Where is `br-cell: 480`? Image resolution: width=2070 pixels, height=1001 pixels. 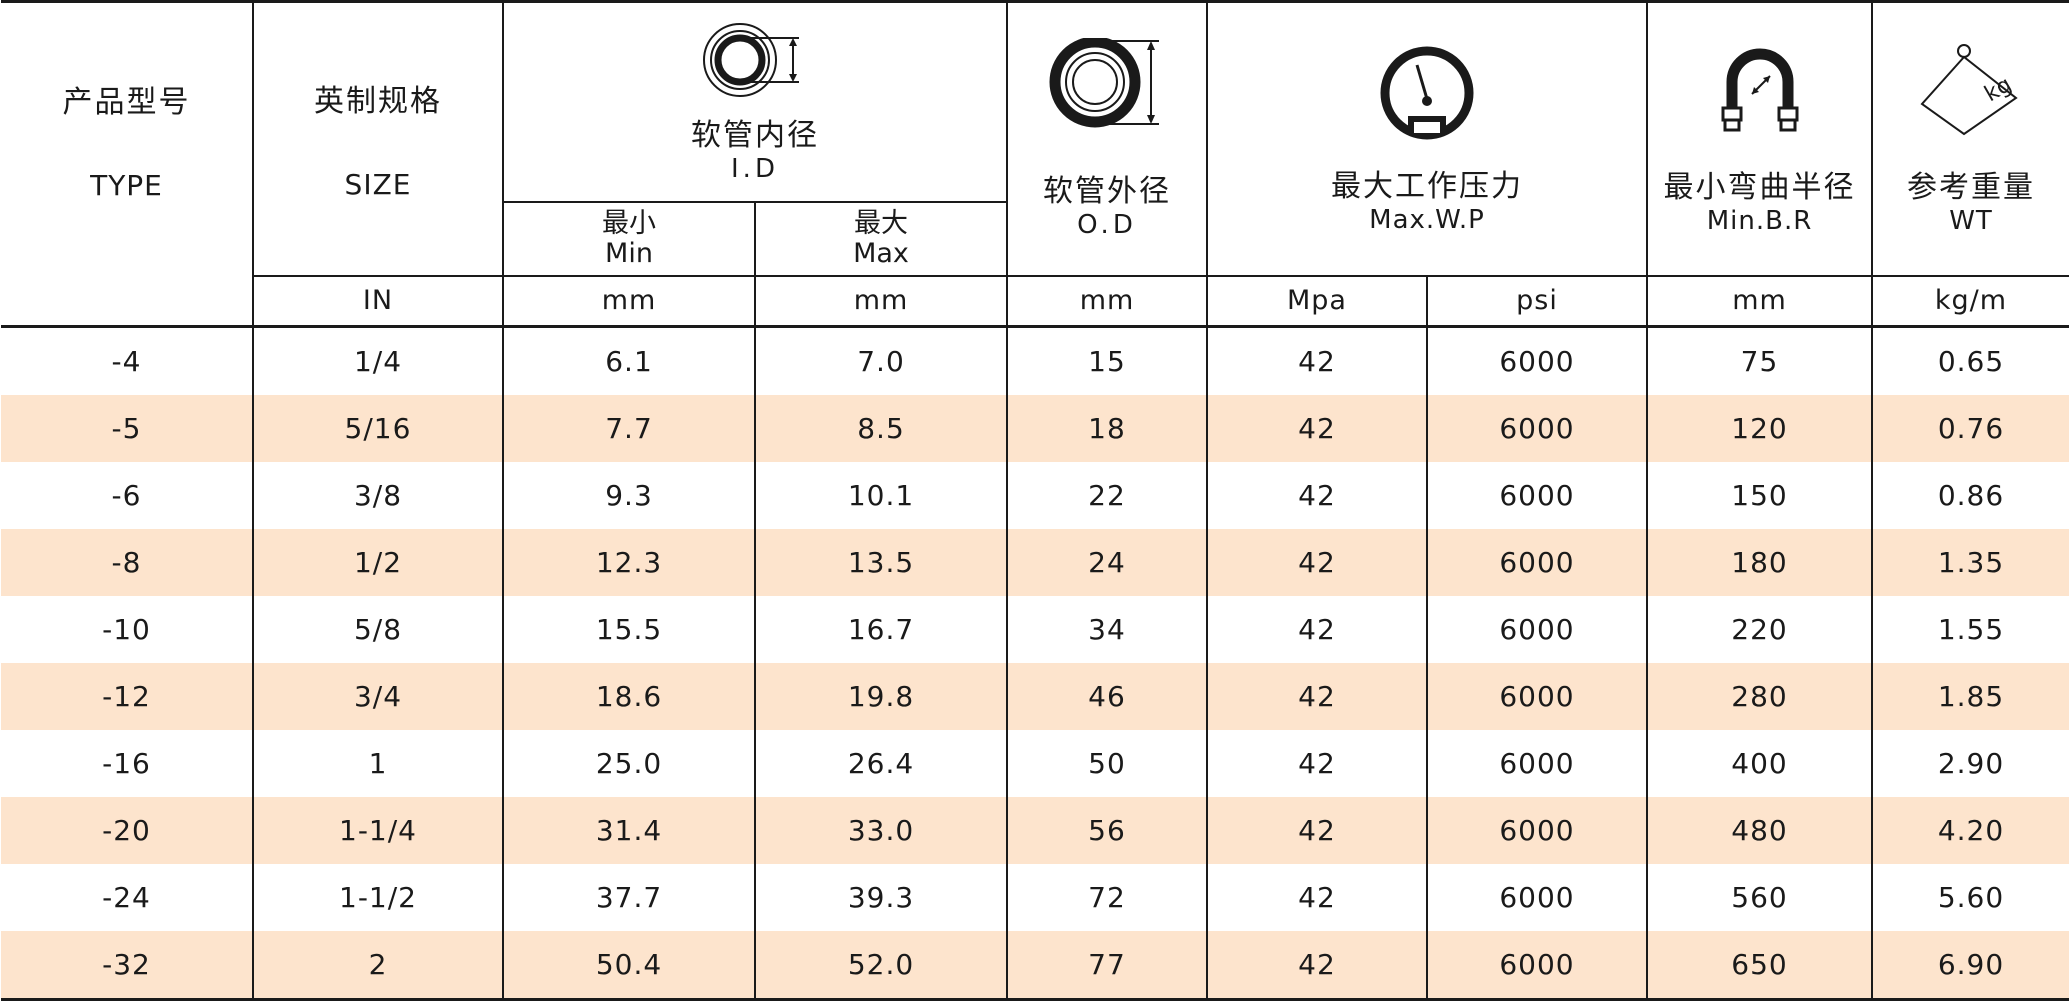 br-cell: 480 is located at coordinates (1760, 830).